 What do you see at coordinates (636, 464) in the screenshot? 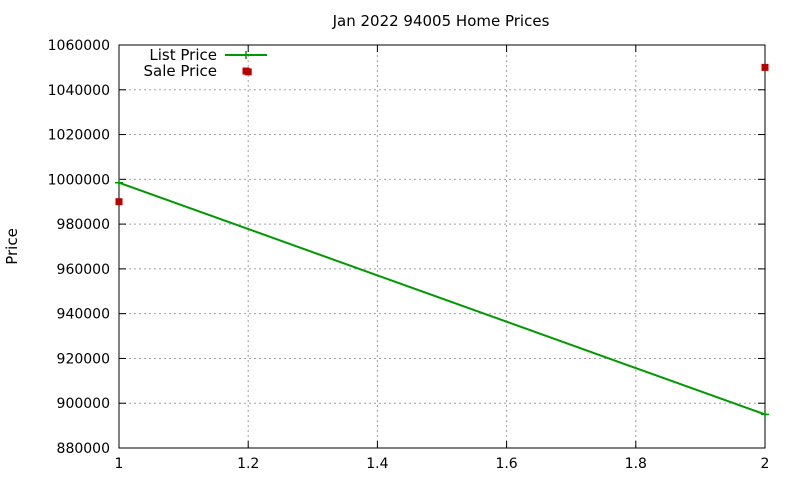
I see `x-tick-label: 1.8` at bounding box center [636, 464].